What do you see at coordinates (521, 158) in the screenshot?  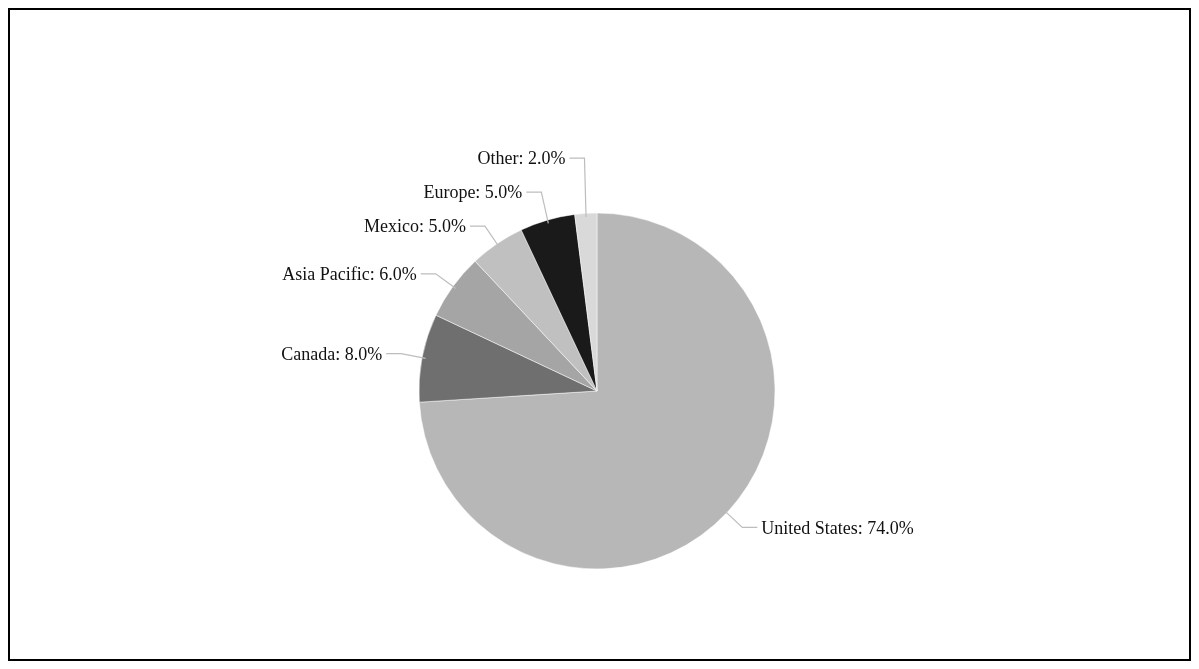 I see `slice-label: Other: 2.0%` at bounding box center [521, 158].